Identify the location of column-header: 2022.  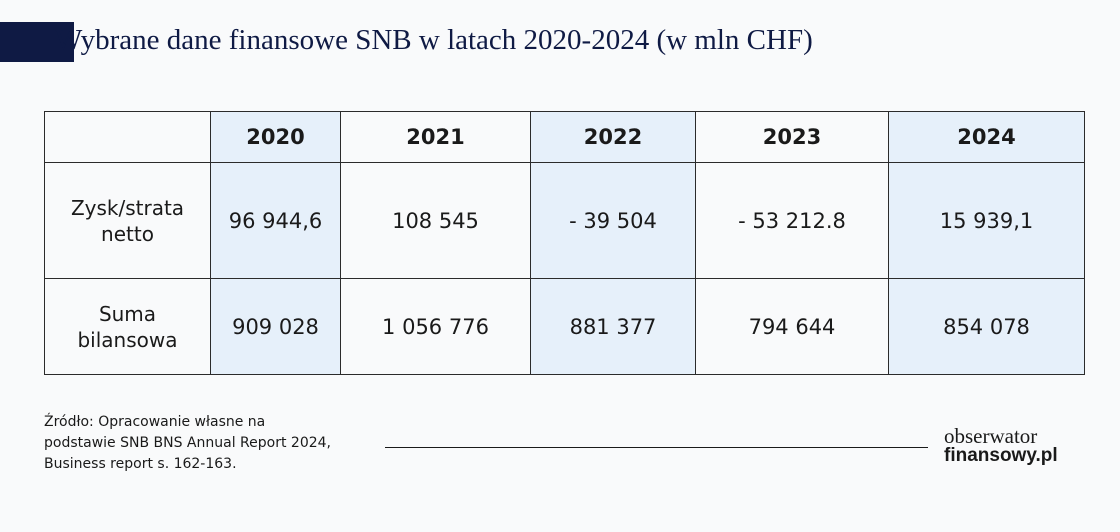
(613, 137).